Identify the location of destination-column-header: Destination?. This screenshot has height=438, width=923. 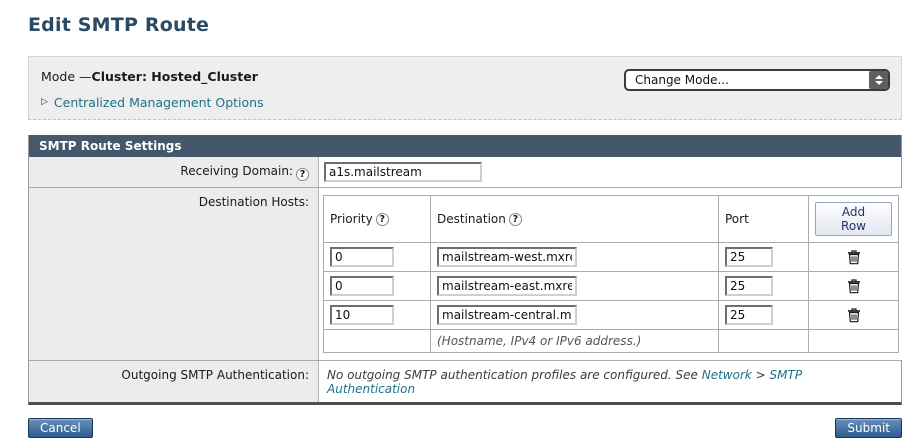
(575, 219).